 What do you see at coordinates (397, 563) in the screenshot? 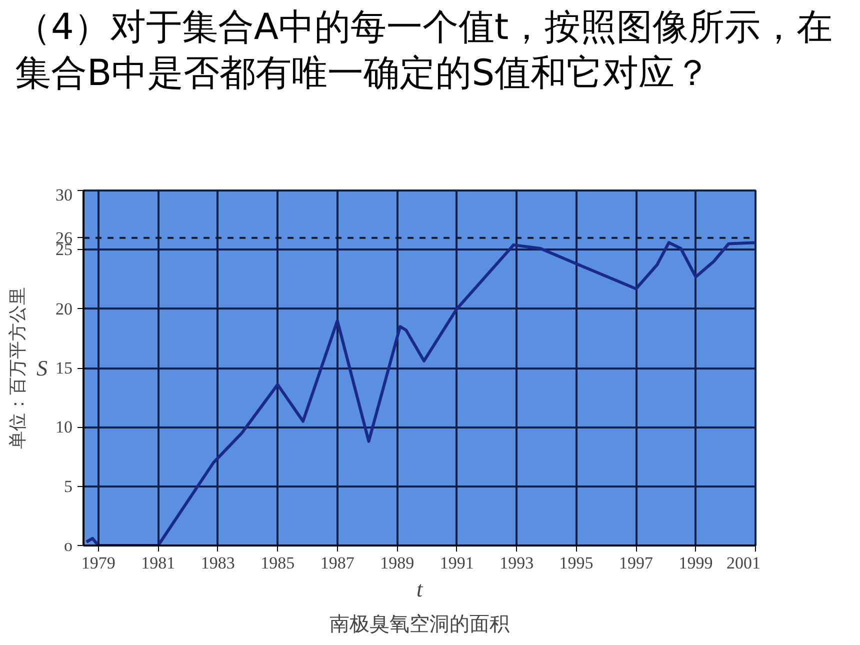
I see `x-tick-label: 1989` at bounding box center [397, 563].